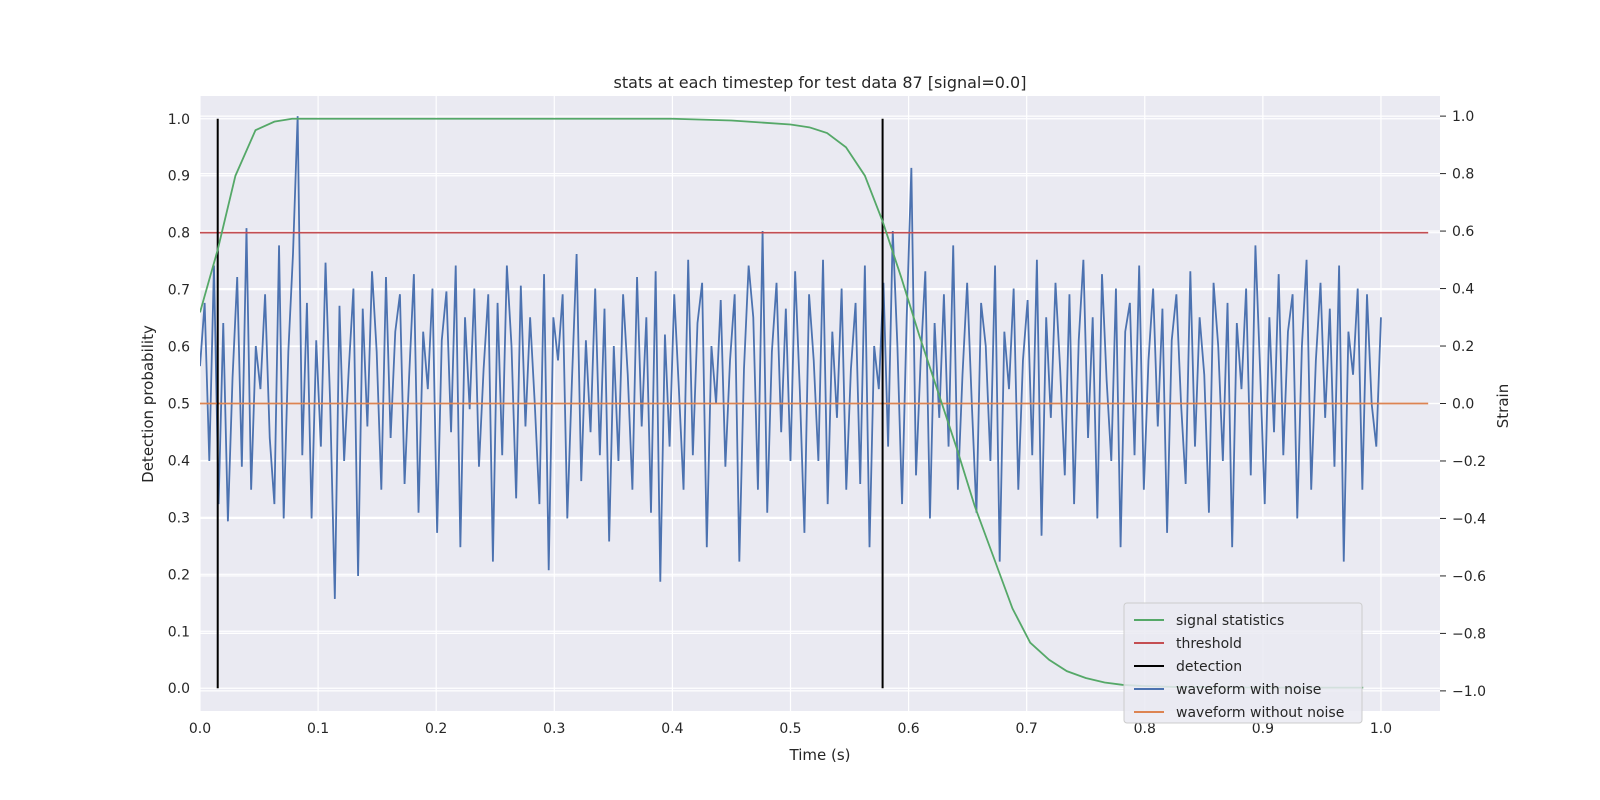 This screenshot has width=1600, height=800. What do you see at coordinates (1469, 634) in the screenshot?
I see `y2-tick-label: −0.8` at bounding box center [1469, 634].